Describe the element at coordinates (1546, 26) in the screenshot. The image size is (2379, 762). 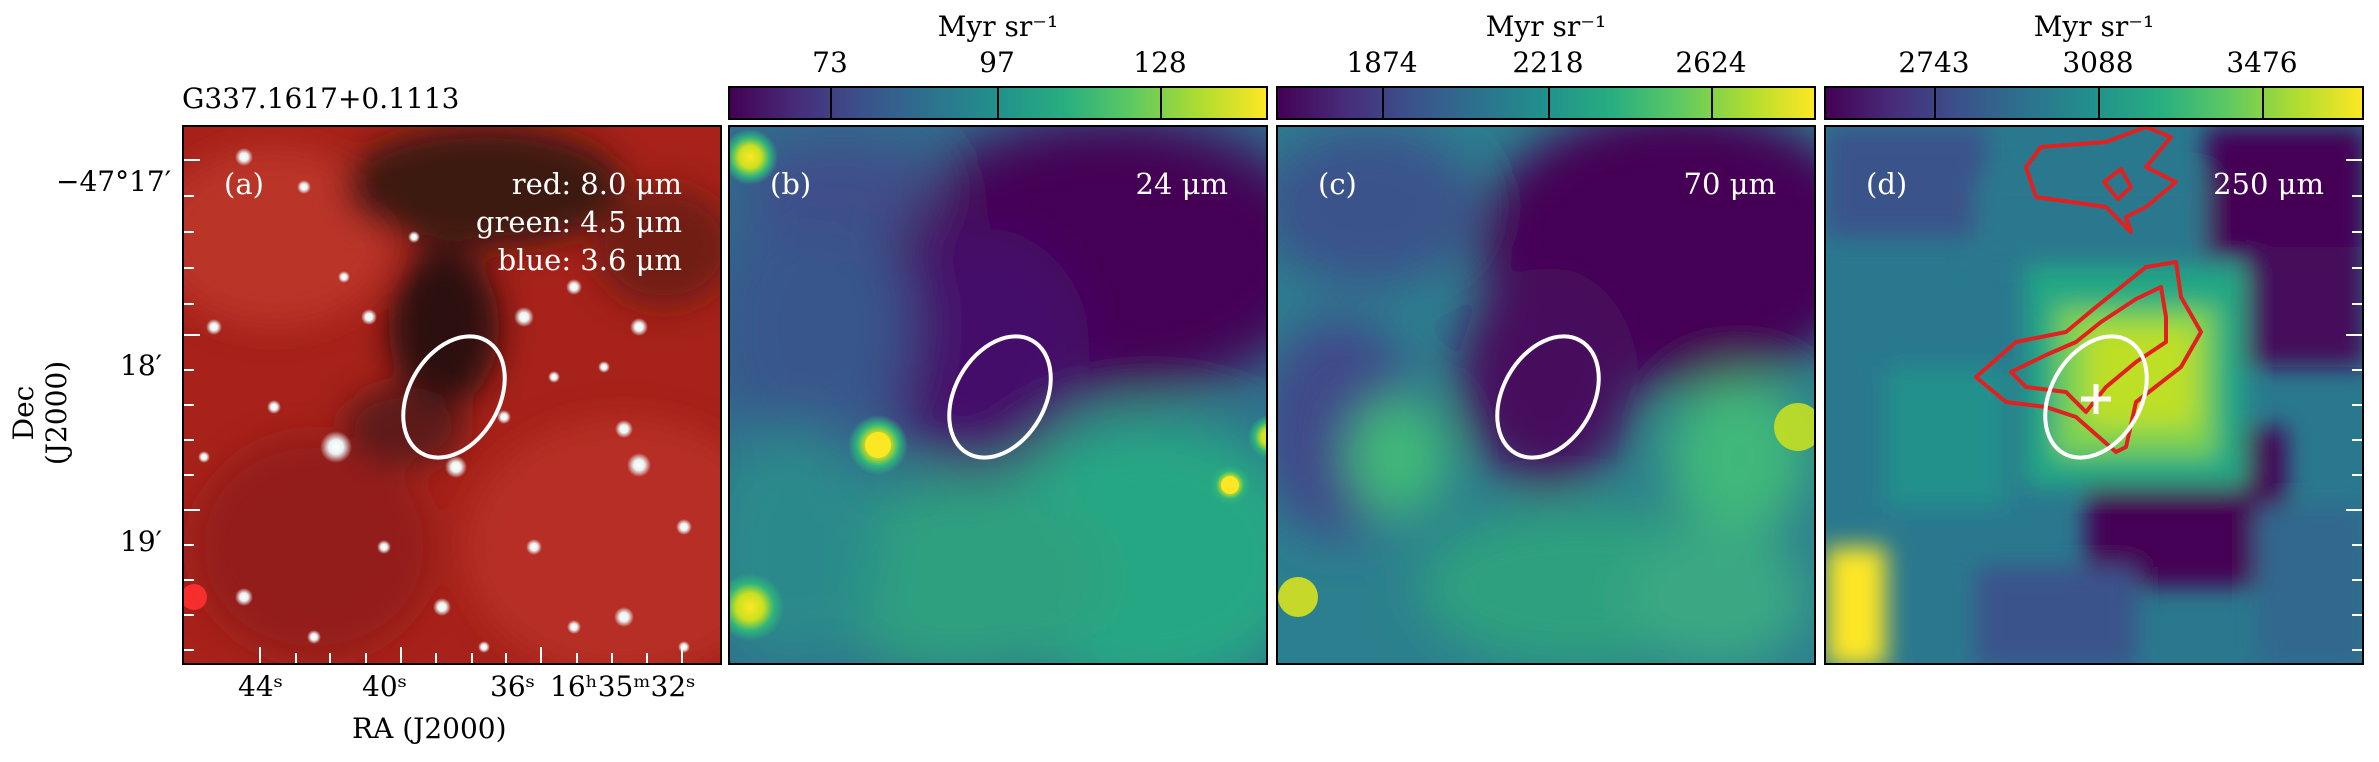
I see `colorbar-c-unit: Myr sr⁻¹` at that location.